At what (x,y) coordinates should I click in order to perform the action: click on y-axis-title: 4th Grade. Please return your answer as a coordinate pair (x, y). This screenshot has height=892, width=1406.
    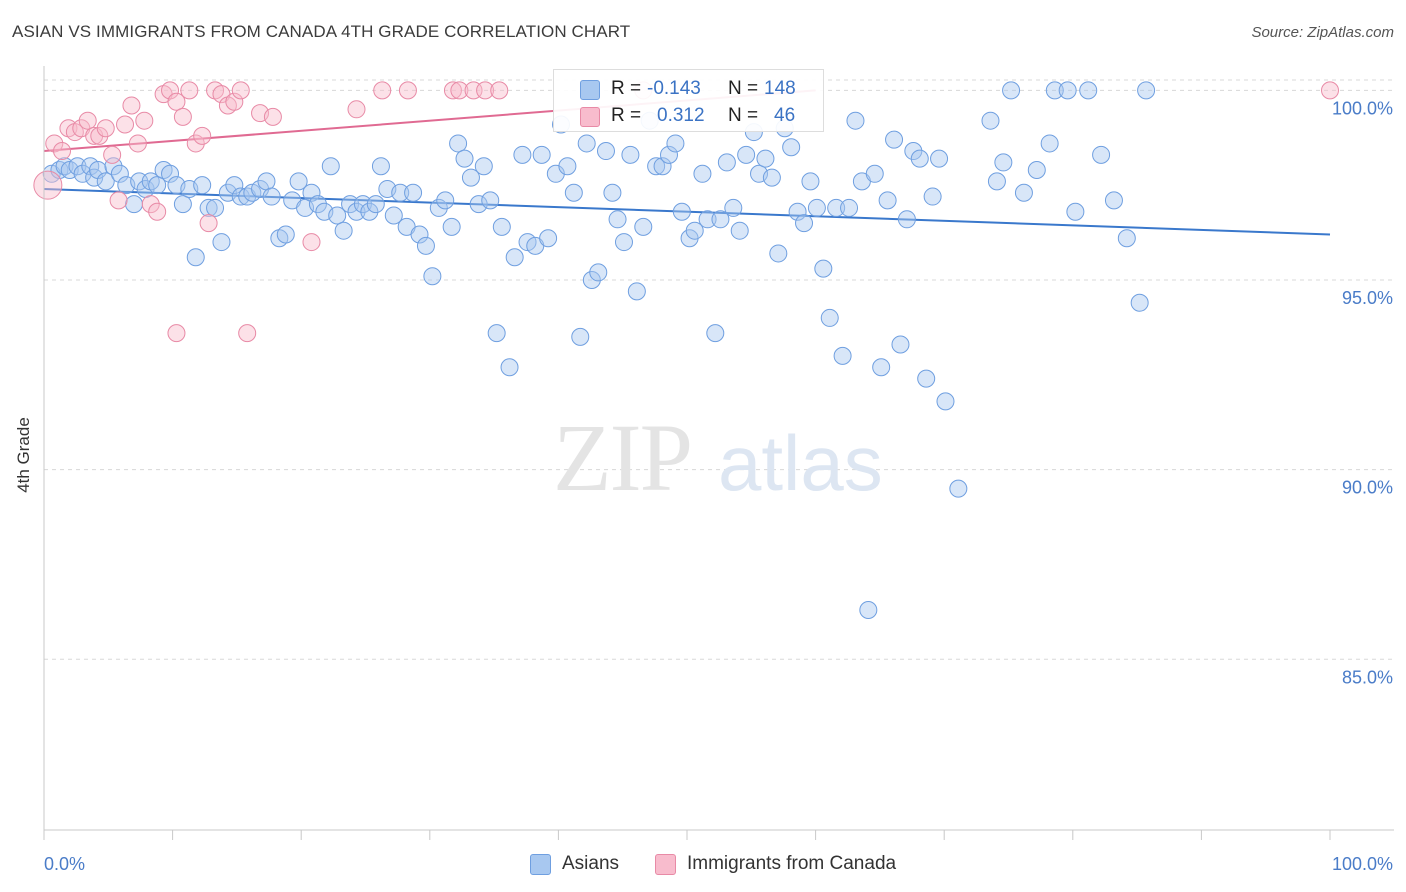
    Looking at the image, I should click on (23, 455).